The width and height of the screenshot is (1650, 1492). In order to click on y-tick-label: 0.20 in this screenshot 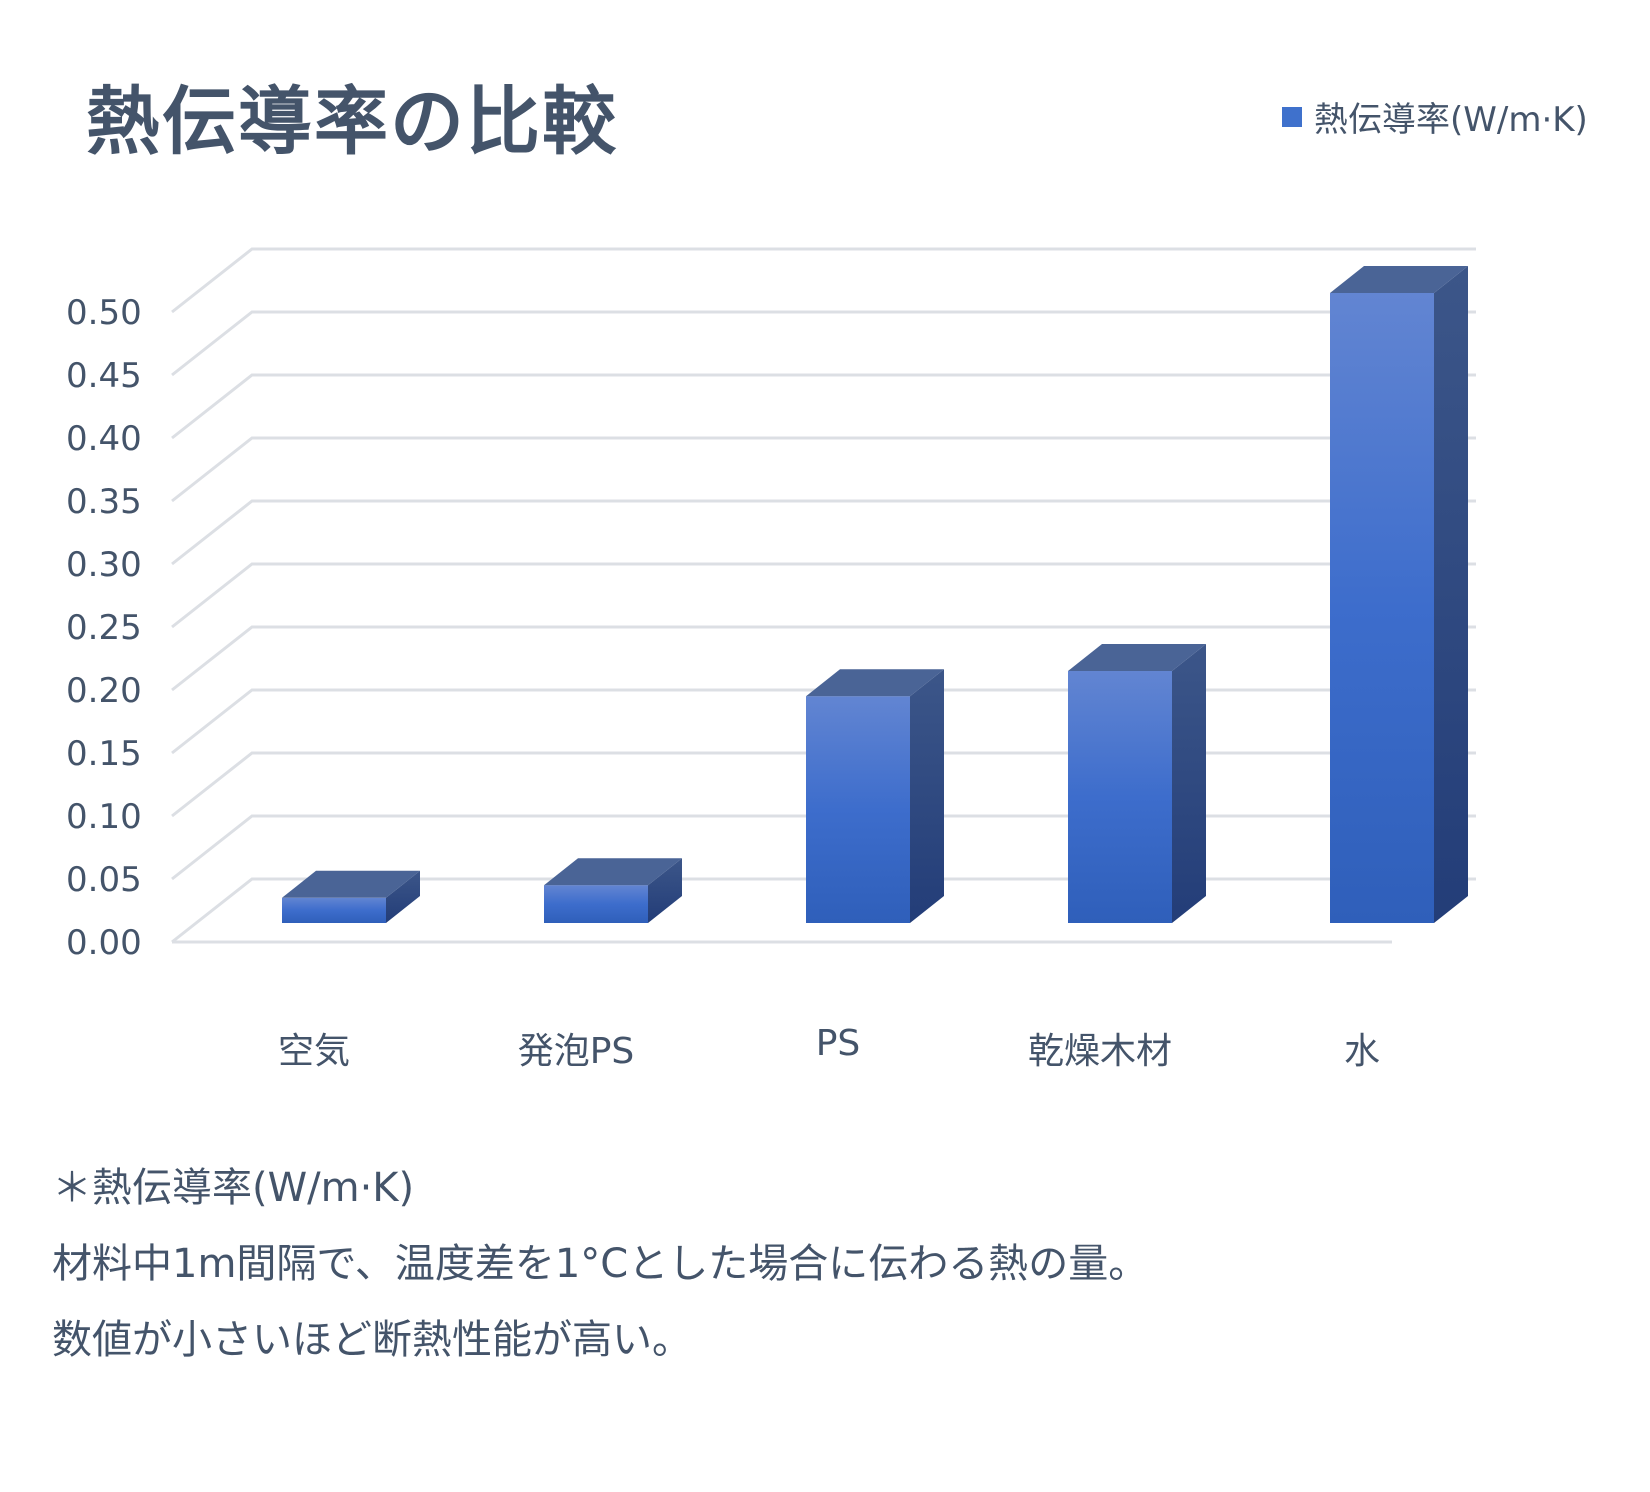, I will do `click(104, 691)`.